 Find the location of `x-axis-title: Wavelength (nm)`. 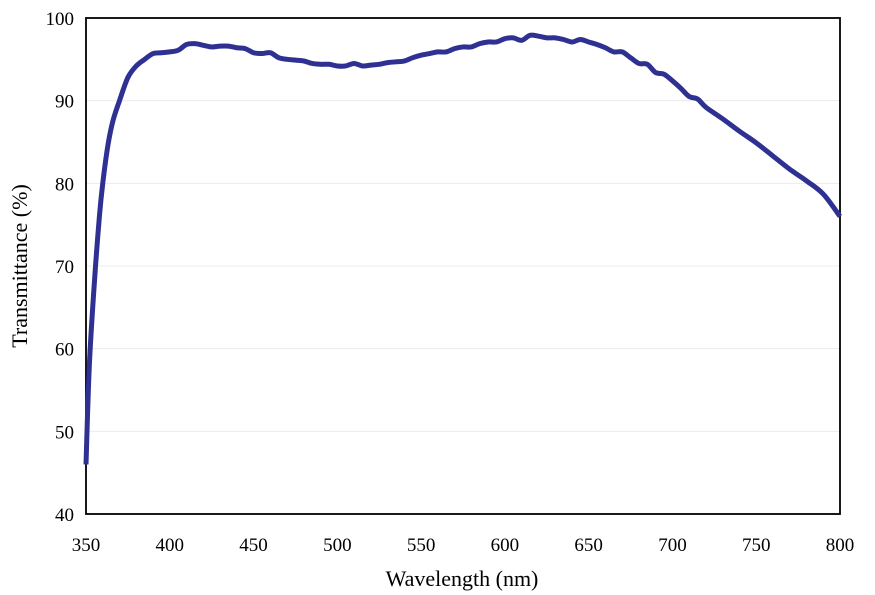

x-axis-title: Wavelength (nm) is located at coordinates (462, 578).